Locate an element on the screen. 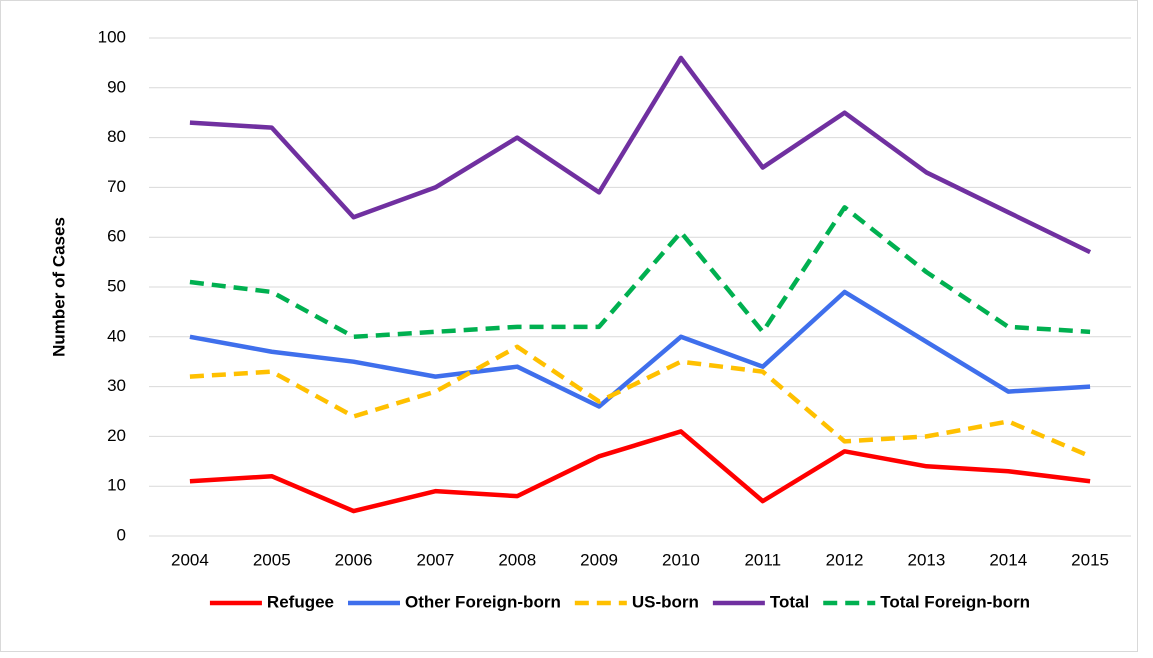 The image size is (1153, 658). y-axis-title: Number of Cases is located at coordinates (58, 287).